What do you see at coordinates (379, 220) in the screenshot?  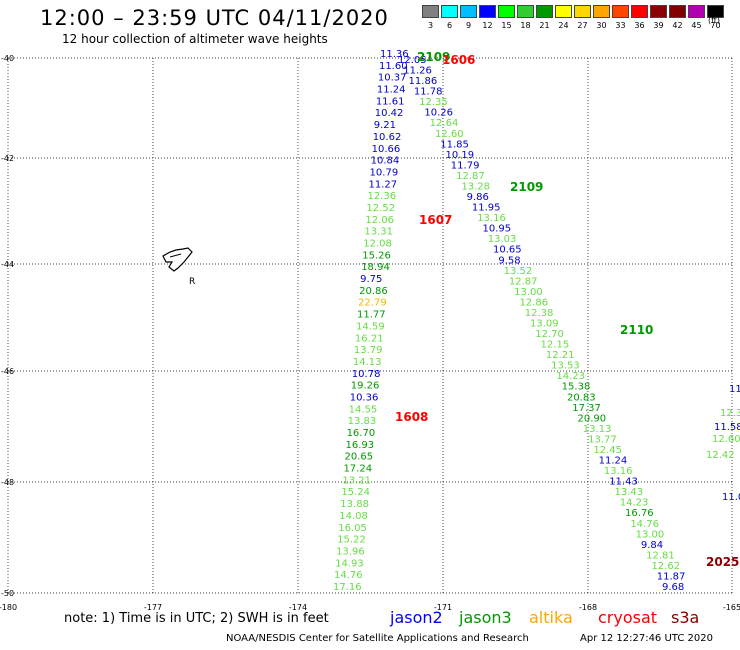 I see `wave-height-value: 12.06` at bounding box center [379, 220].